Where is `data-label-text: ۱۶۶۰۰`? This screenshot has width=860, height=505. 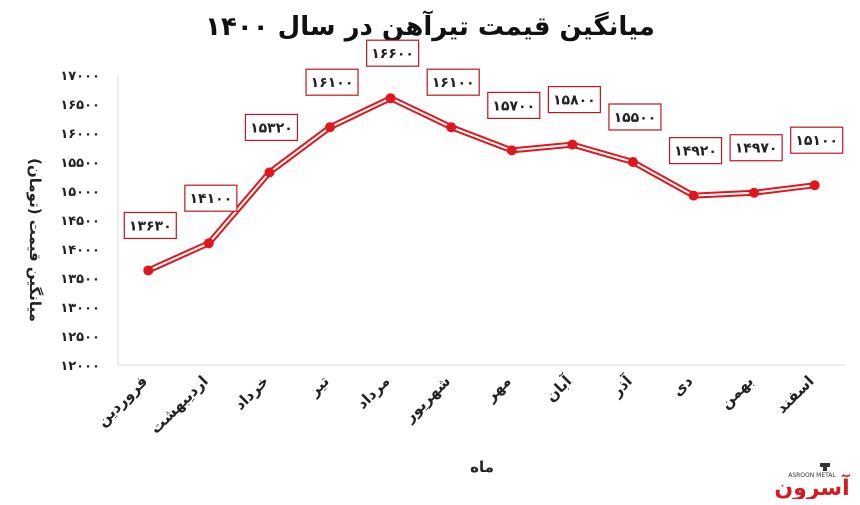
data-label-text: ۱۶۶۰۰ is located at coordinates (392, 54).